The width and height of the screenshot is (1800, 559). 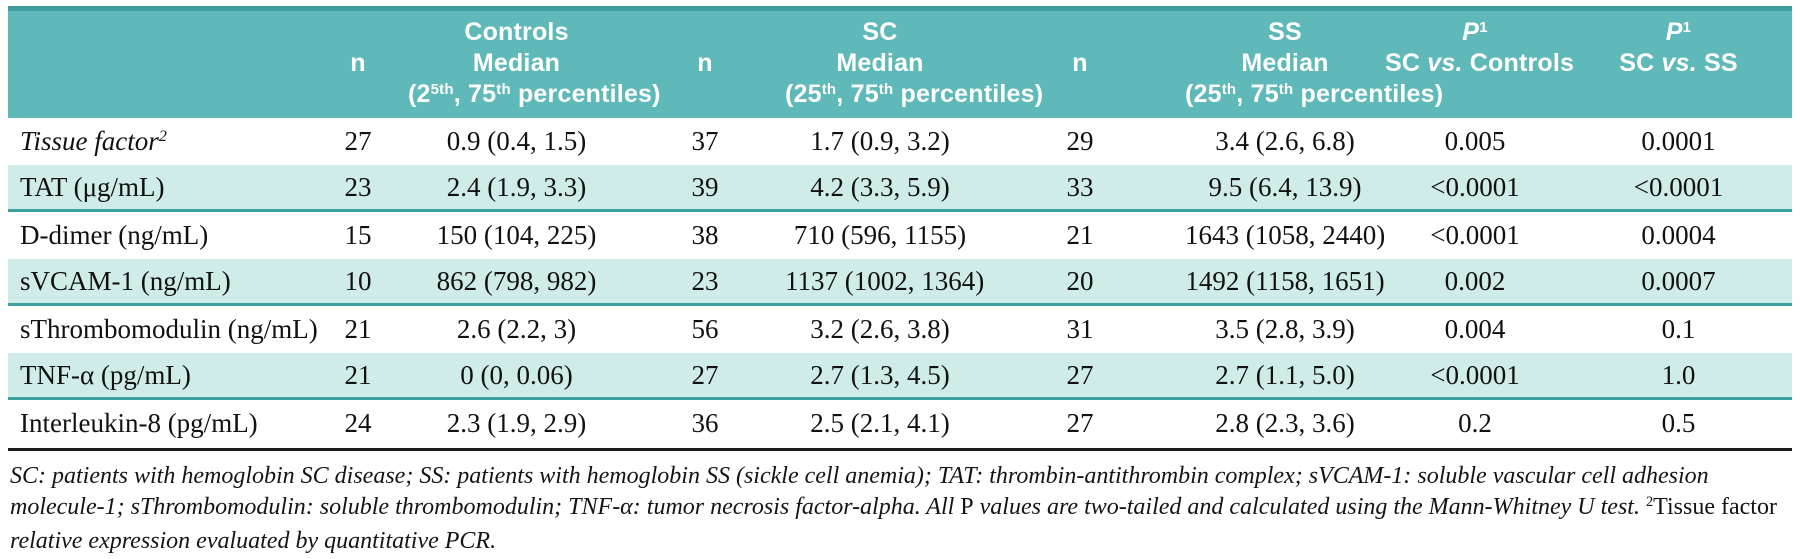 What do you see at coordinates (1285, 235) in the screenshot?
I see `cell-m3: 1643 (1058, 2440)` at bounding box center [1285, 235].